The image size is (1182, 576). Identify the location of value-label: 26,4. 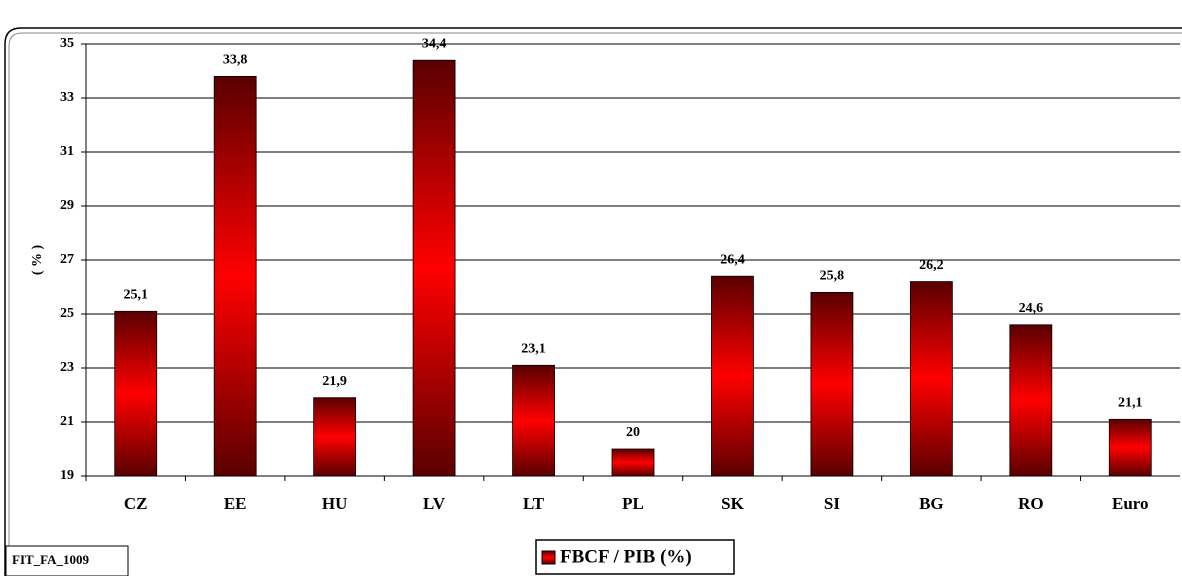
(732, 259).